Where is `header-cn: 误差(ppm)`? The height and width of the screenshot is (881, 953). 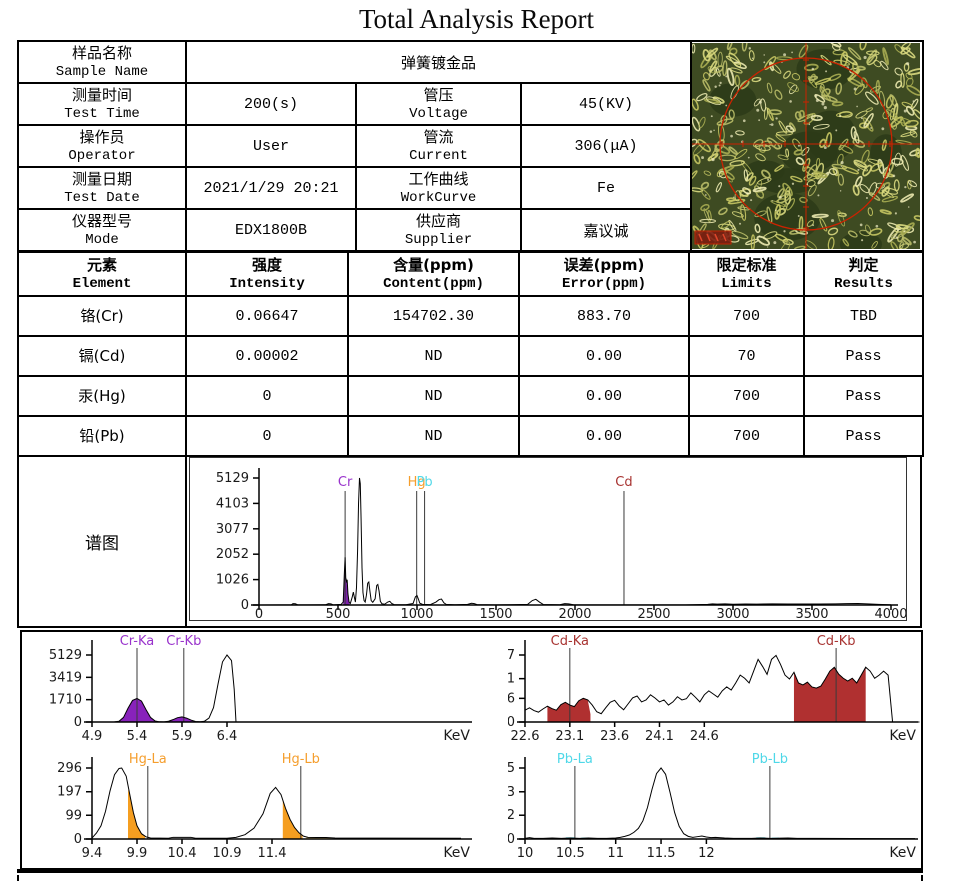
header-cn: 误差(ppm) is located at coordinates (604, 265).